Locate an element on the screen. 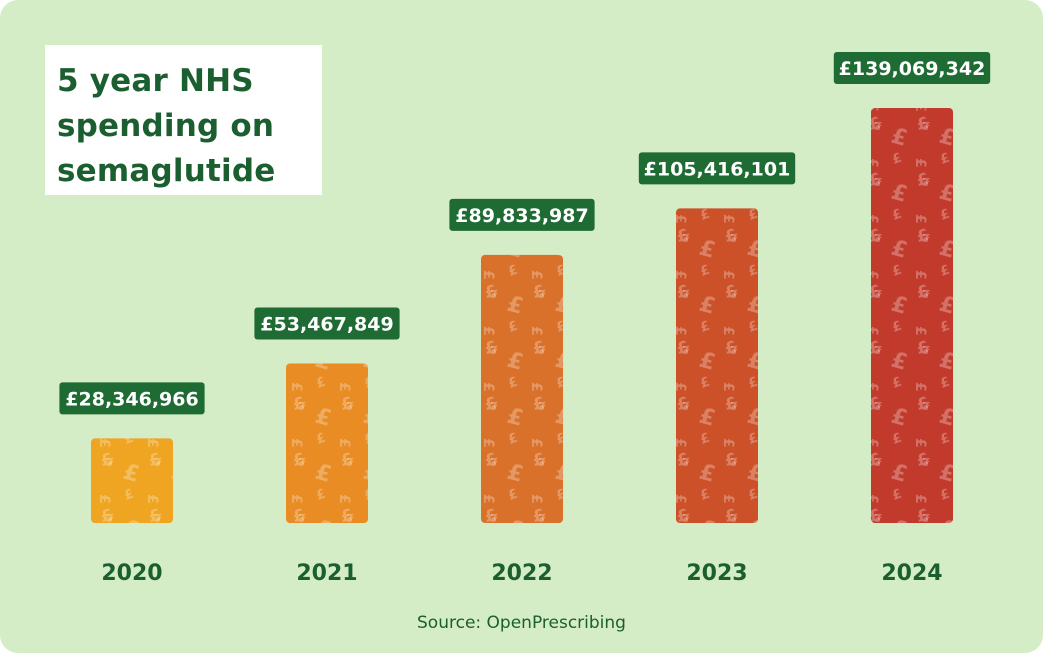 The height and width of the screenshot is (653, 1043). bar-2021 is located at coordinates (327, 443).